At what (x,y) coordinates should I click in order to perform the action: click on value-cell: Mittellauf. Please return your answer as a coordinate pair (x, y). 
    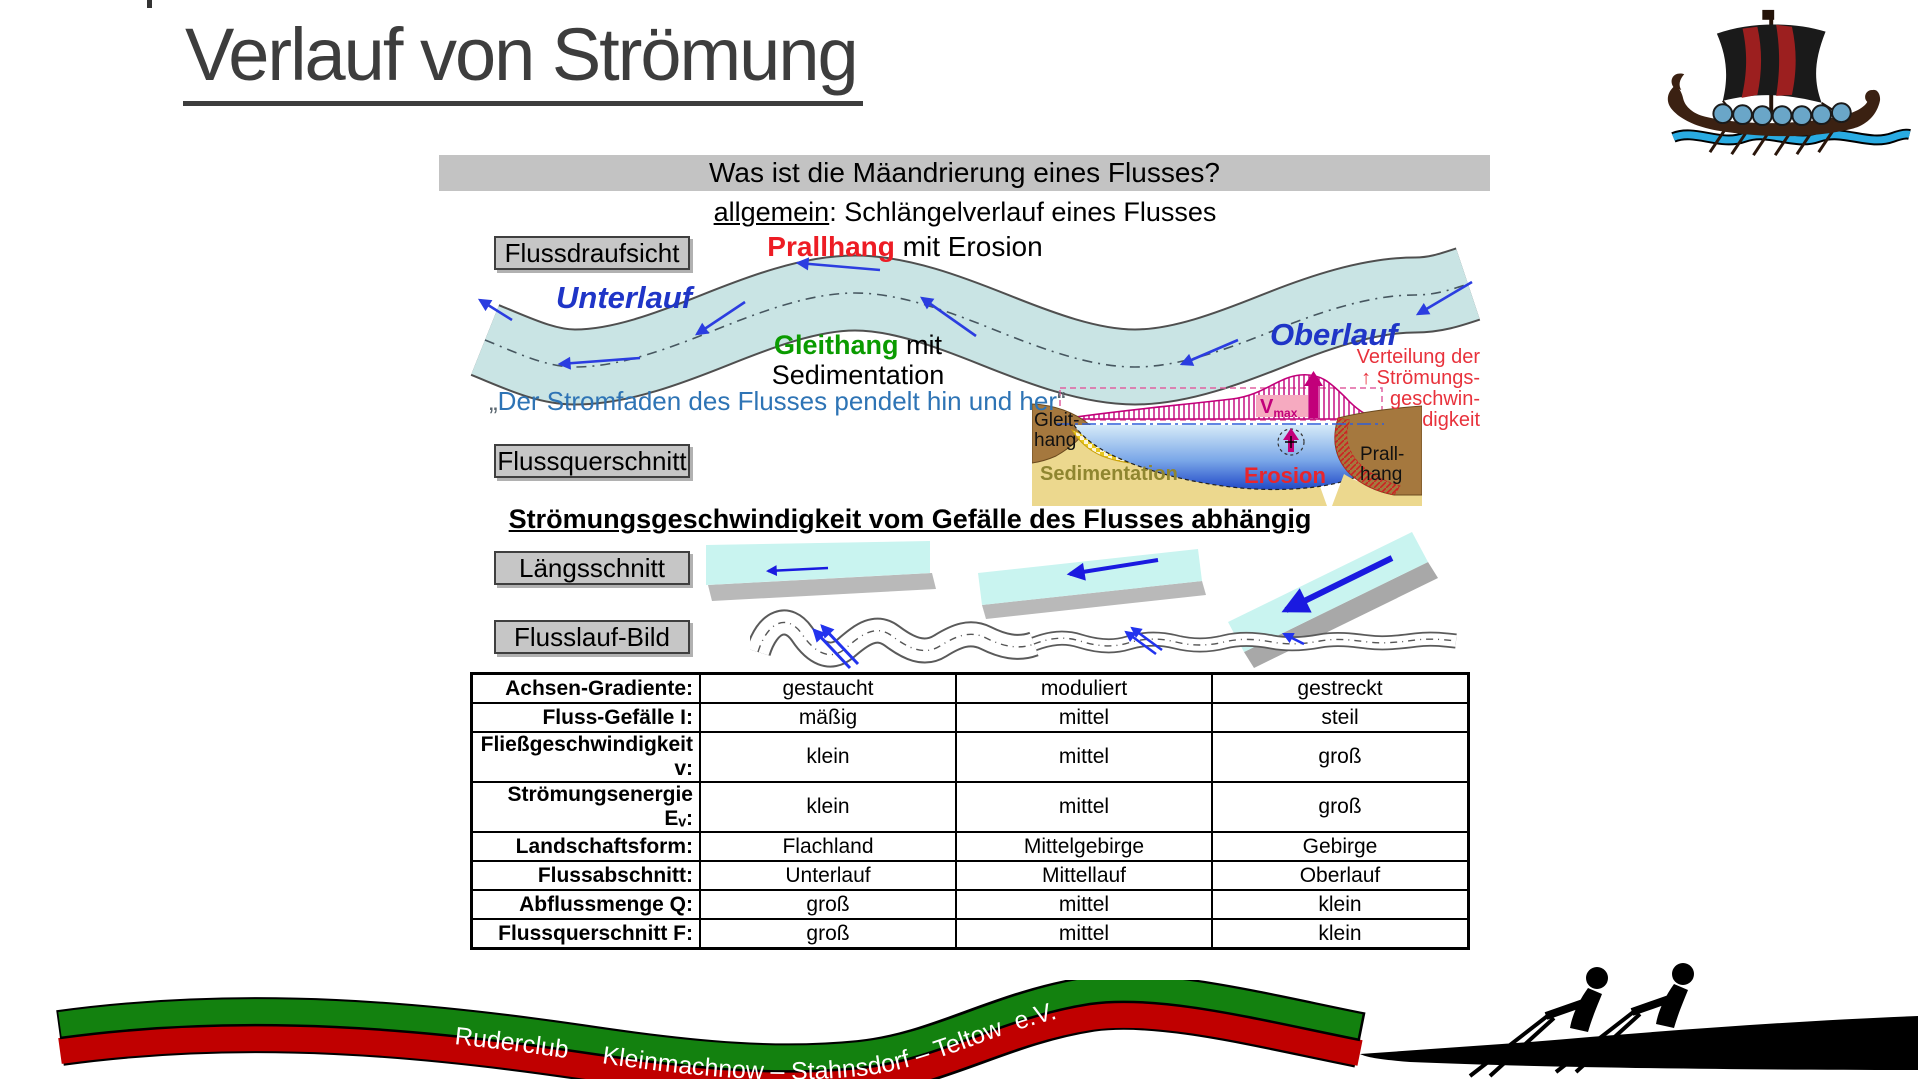
    Looking at the image, I should click on (1084, 875).